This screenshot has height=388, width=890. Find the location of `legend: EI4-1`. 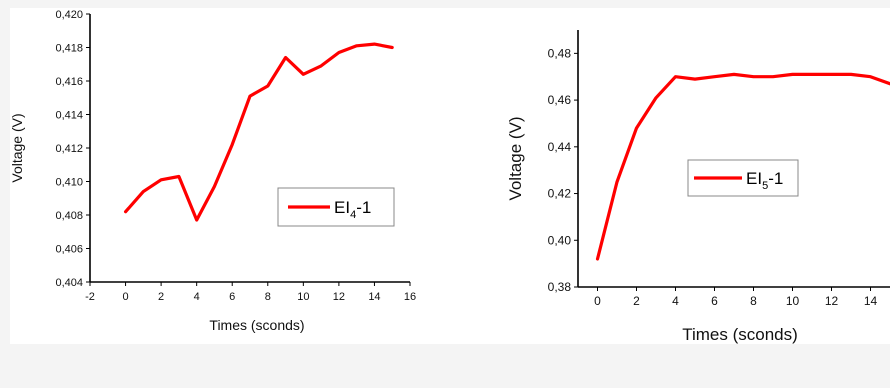

legend: EI4-1 is located at coordinates (336, 207).